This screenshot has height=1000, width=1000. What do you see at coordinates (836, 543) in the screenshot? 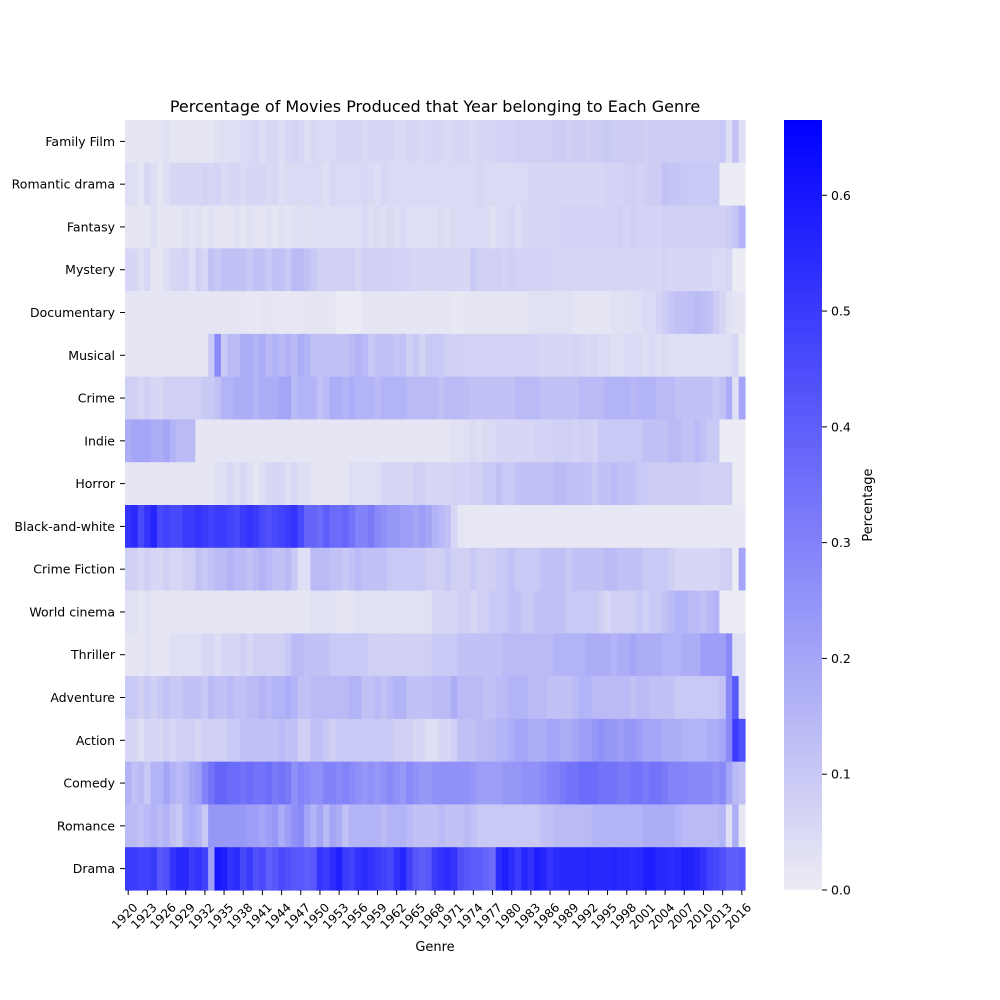
I see `colorbar-axis: 0.00.10.20.30.40.50.6` at bounding box center [836, 543].